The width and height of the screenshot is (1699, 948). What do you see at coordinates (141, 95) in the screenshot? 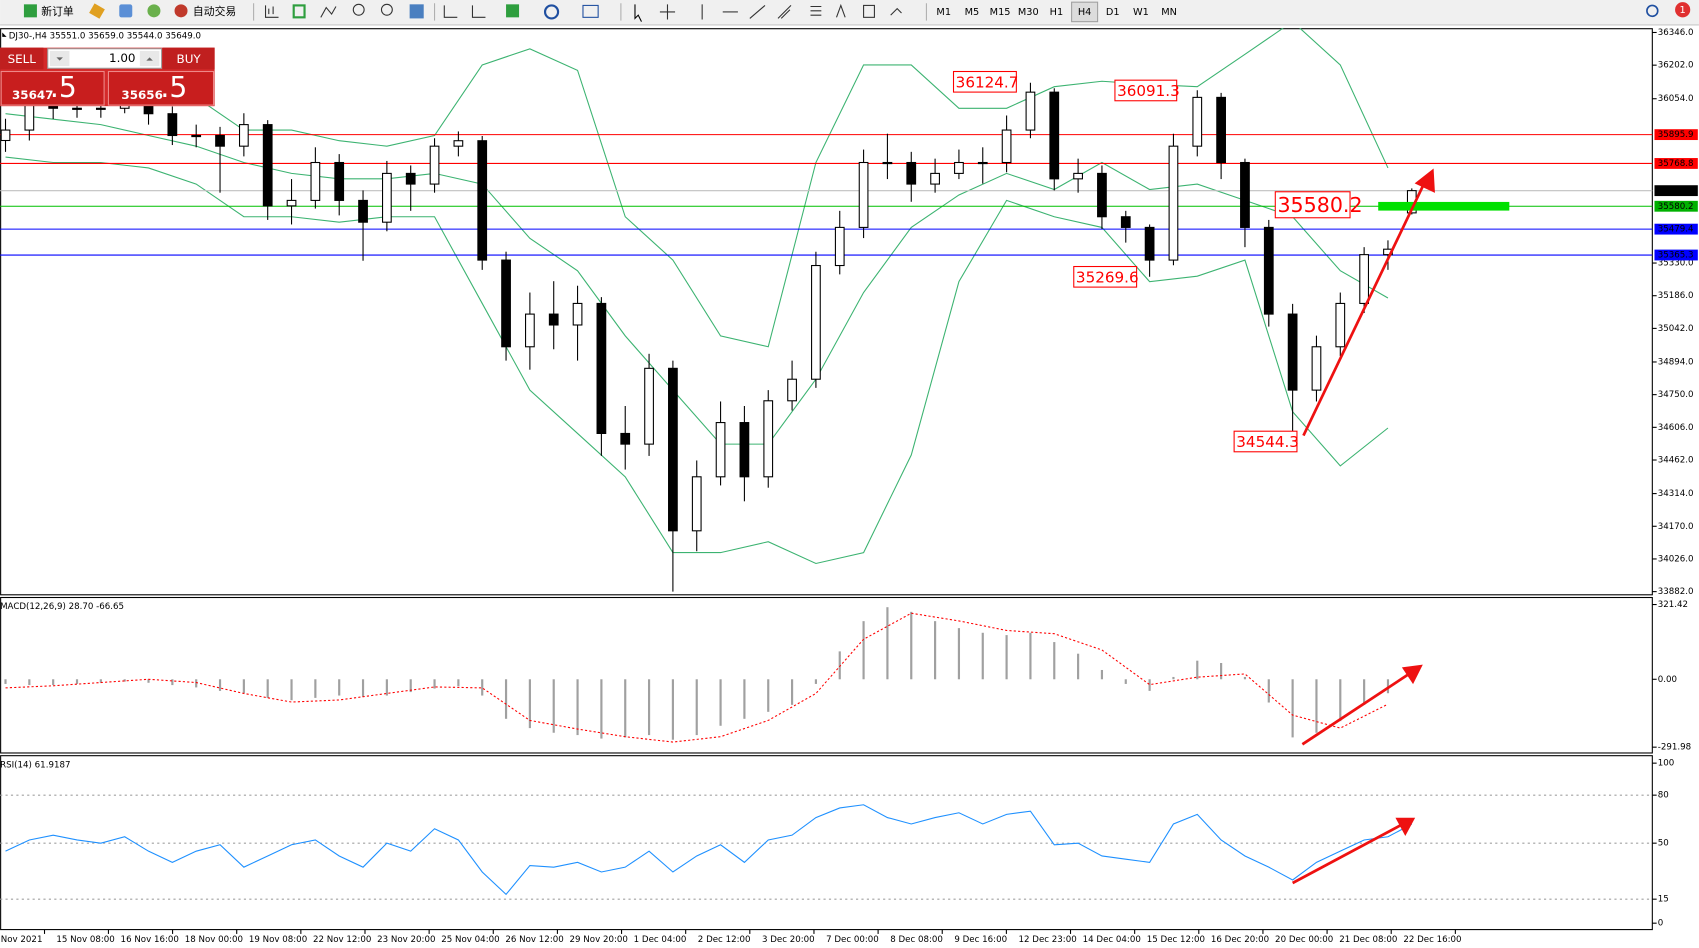
I see `buy-price: 35656` at bounding box center [141, 95].